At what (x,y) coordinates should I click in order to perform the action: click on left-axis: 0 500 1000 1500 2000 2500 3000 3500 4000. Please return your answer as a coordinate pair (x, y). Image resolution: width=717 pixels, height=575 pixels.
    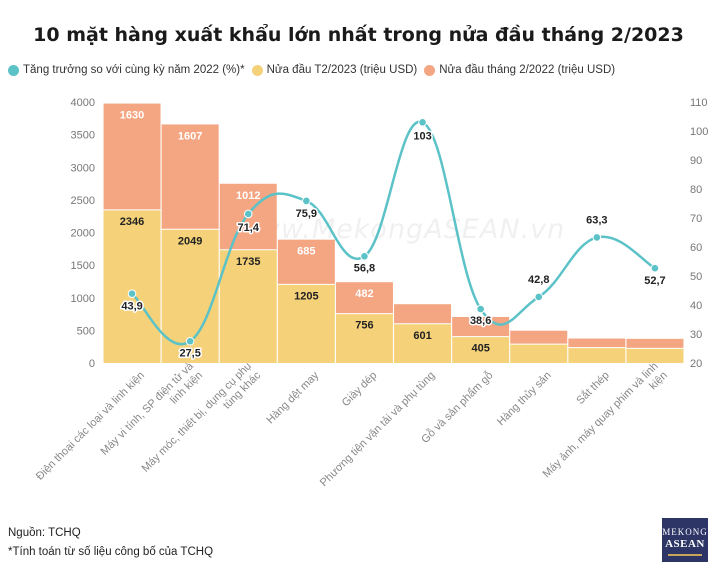
    Looking at the image, I should click on (83, 233).